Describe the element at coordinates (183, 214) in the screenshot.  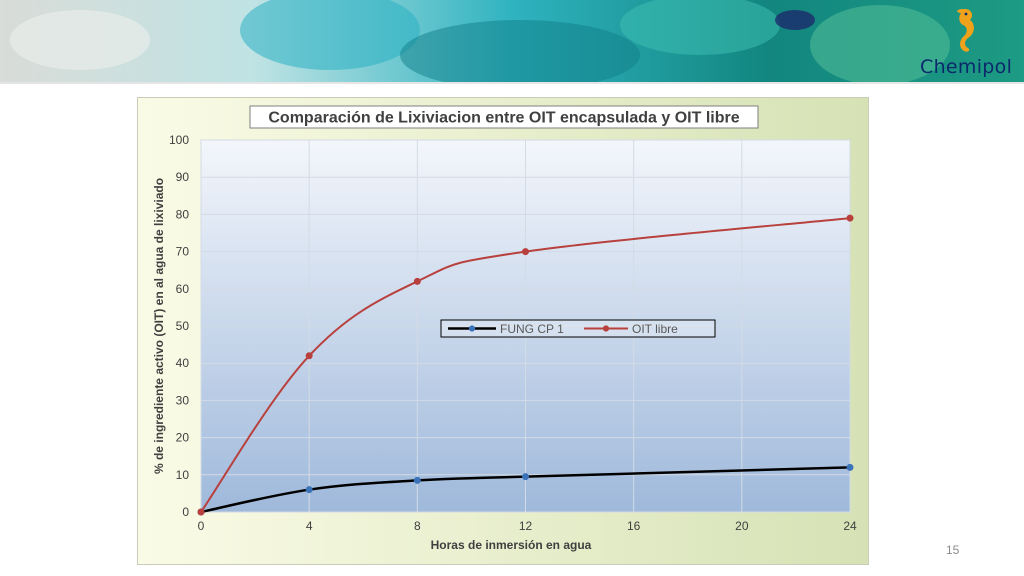
I see `y-tick-label: 80` at that location.